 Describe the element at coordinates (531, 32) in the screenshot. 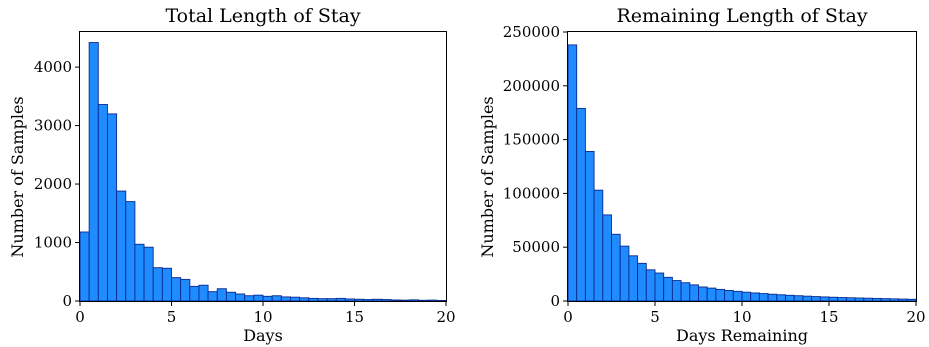

I see `y-tick-label: 250000` at that location.